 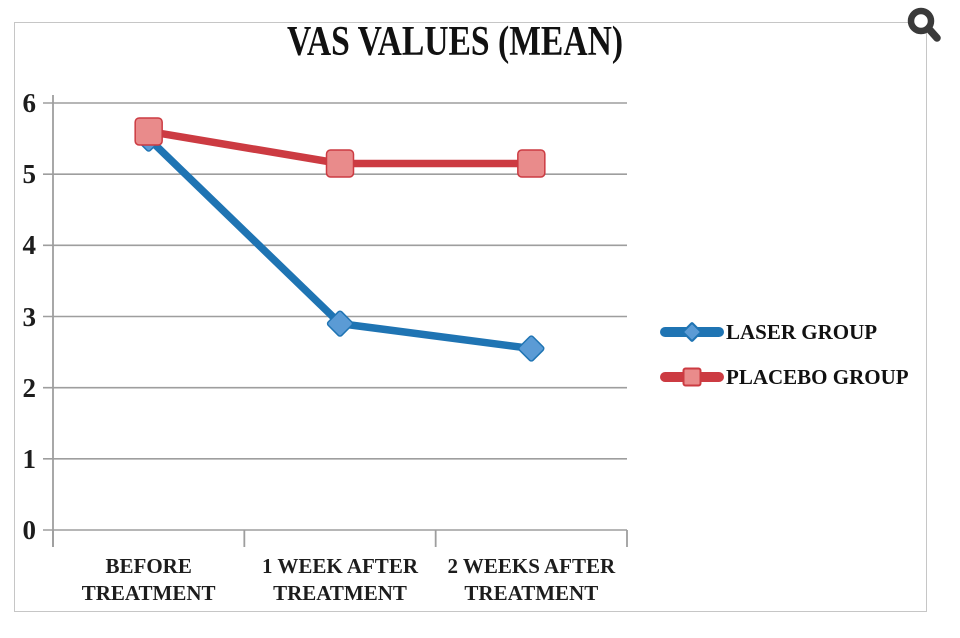 I want to click on x-axis-label: BEFORE TREATMENT, so click(x=149, y=580).